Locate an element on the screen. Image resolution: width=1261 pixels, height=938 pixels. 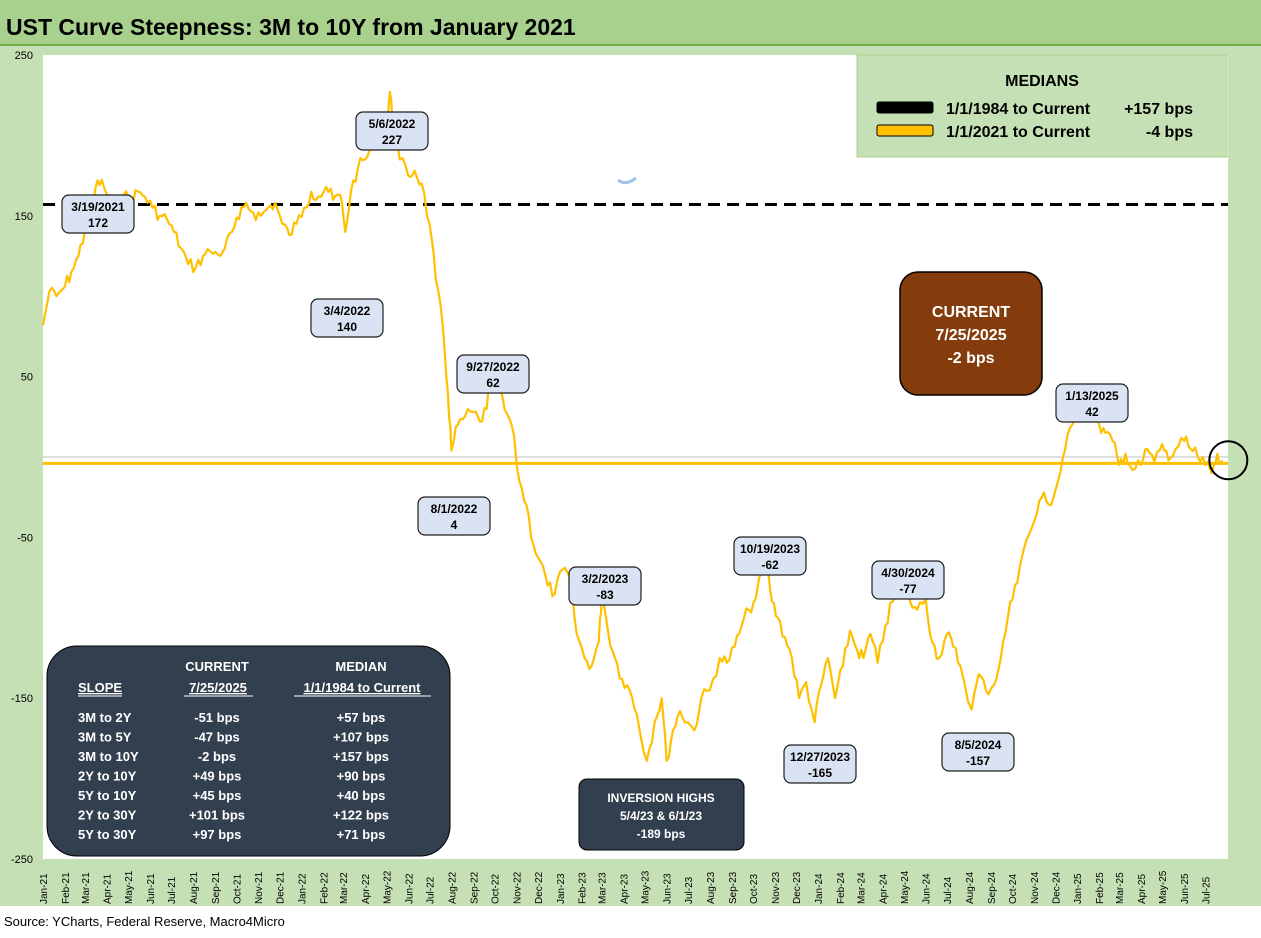
callout-10-19-2023: 10/19/2023 -62 is located at coordinates (770, 556).